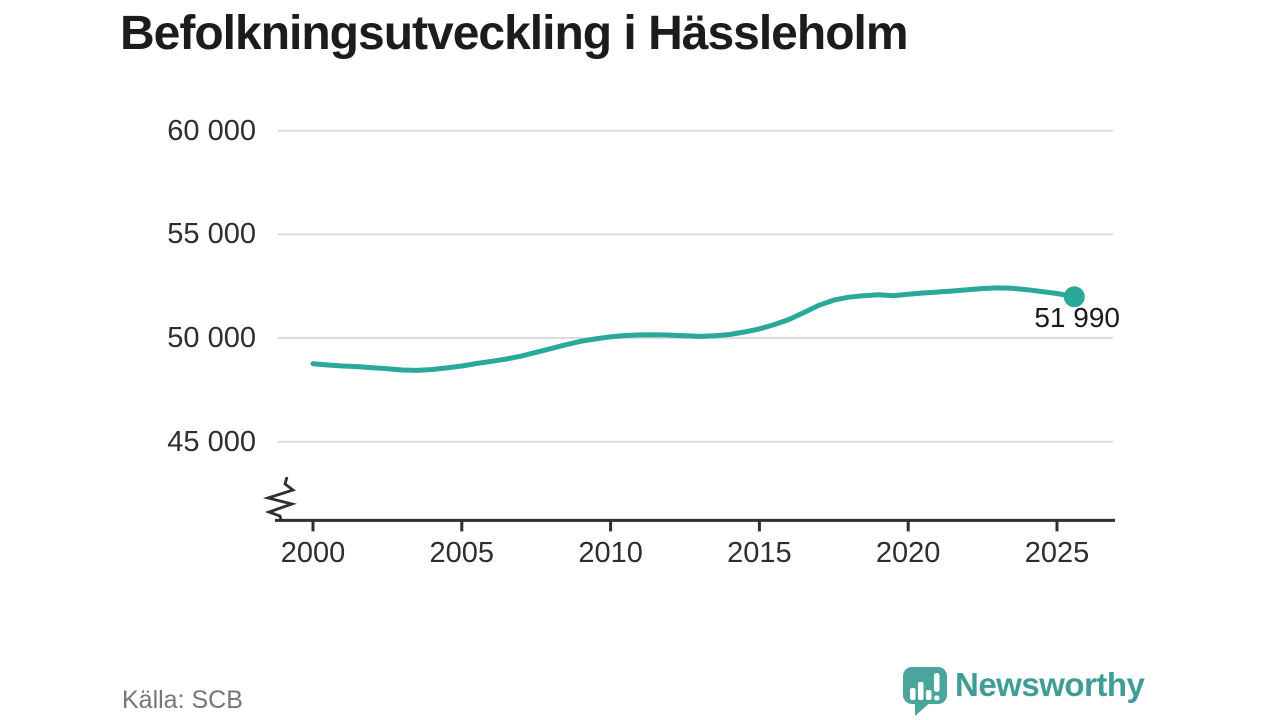 The image size is (1280, 720). I want to click on chart-title: Befolkningsutveckling i Hässleholm, so click(514, 33).